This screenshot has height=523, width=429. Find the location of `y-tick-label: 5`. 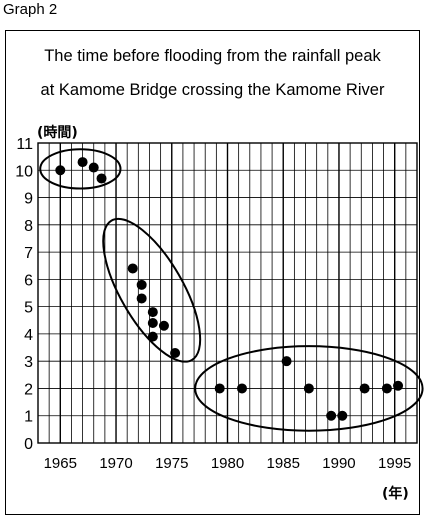

y-tick-label: 5 is located at coordinates (28, 308).